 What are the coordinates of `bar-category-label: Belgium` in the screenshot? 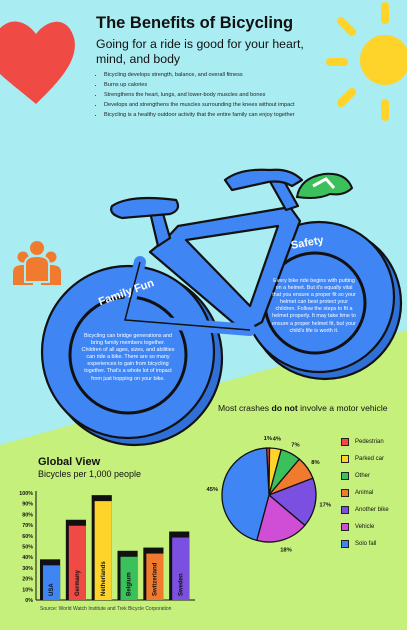 It's located at (130, 584).